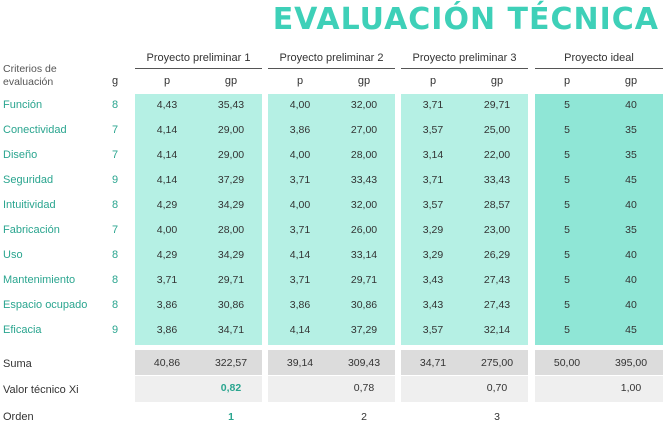  I want to click on cell-gp: 27,43, so click(497, 280).